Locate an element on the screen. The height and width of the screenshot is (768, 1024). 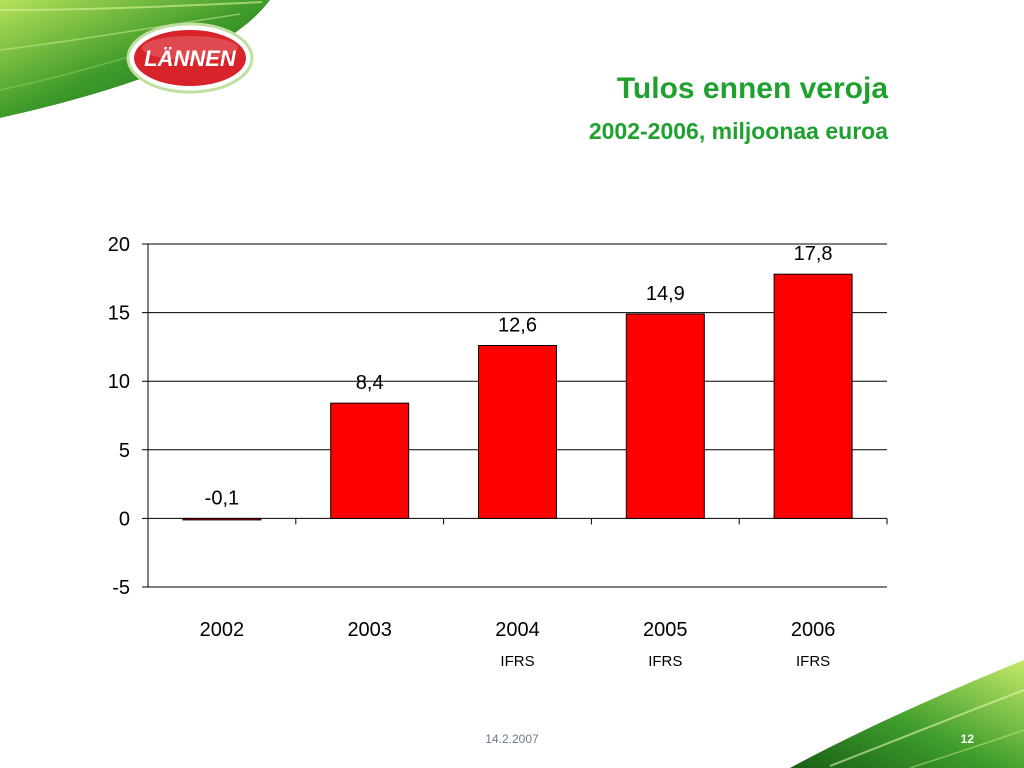
page-number: 12 is located at coordinates (967, 739).